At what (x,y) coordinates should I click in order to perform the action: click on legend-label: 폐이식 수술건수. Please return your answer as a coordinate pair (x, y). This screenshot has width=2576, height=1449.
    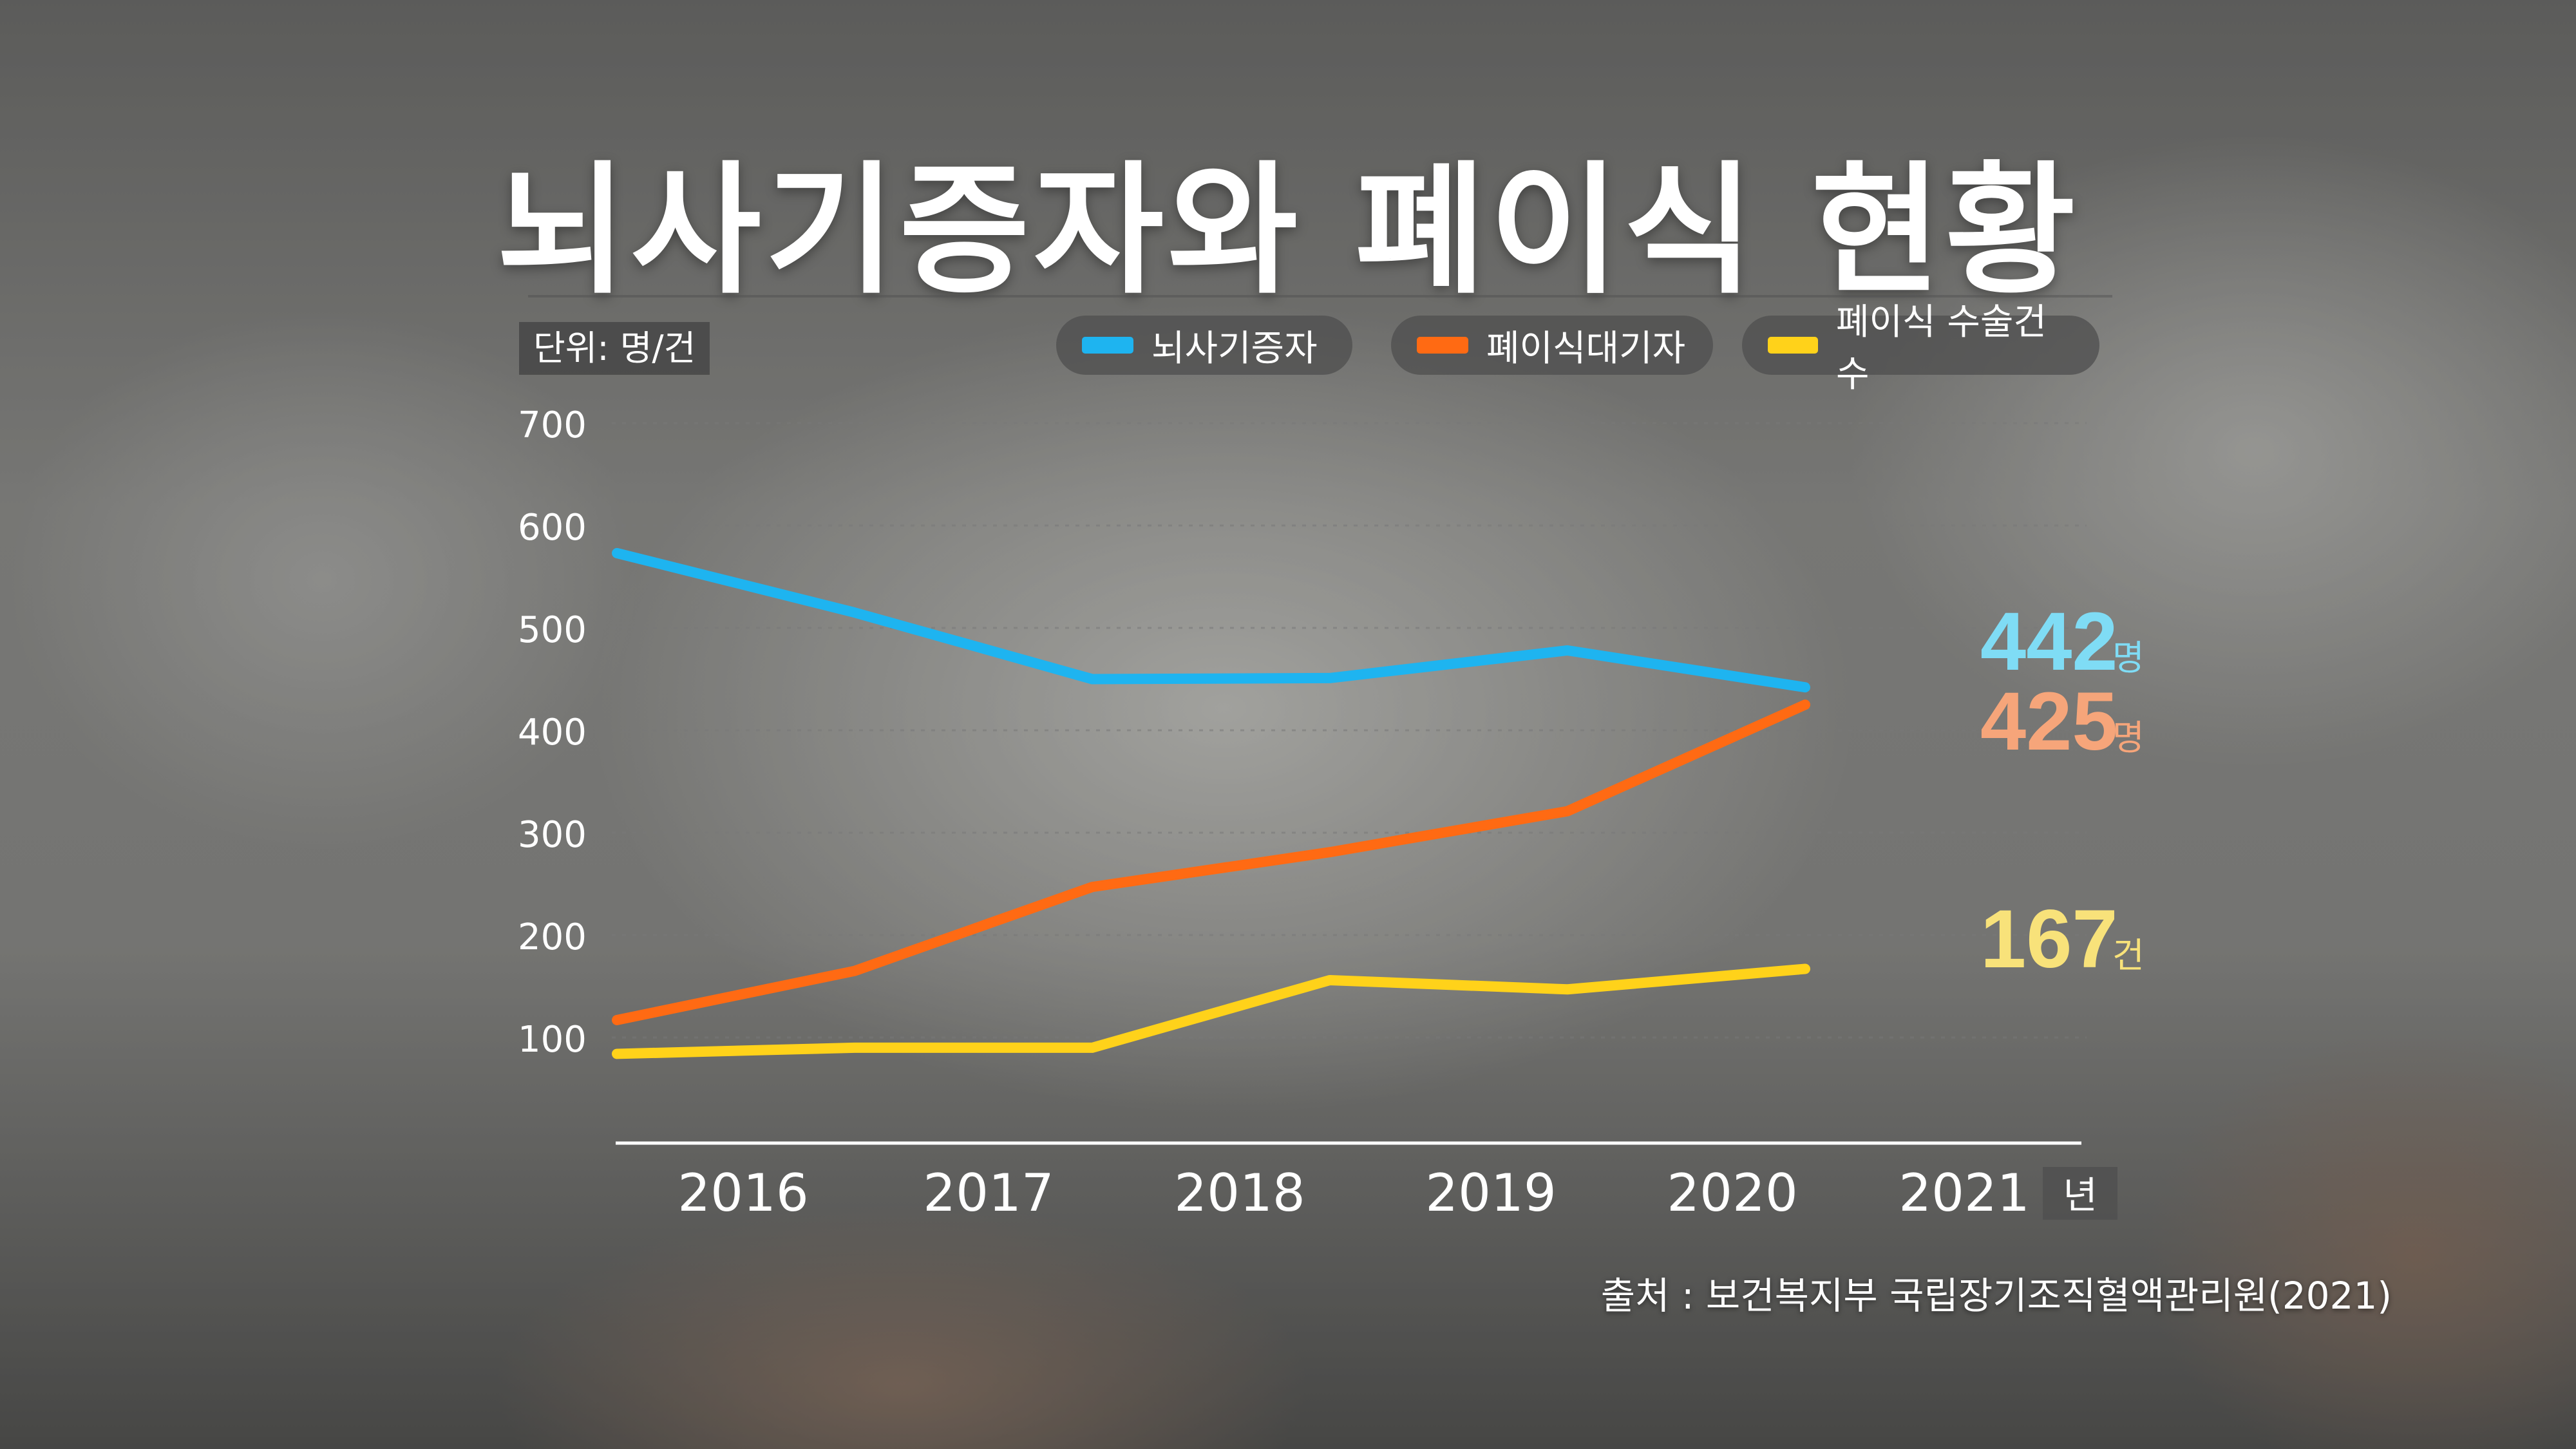
    Looking at the image, I should click on (1942, 348).